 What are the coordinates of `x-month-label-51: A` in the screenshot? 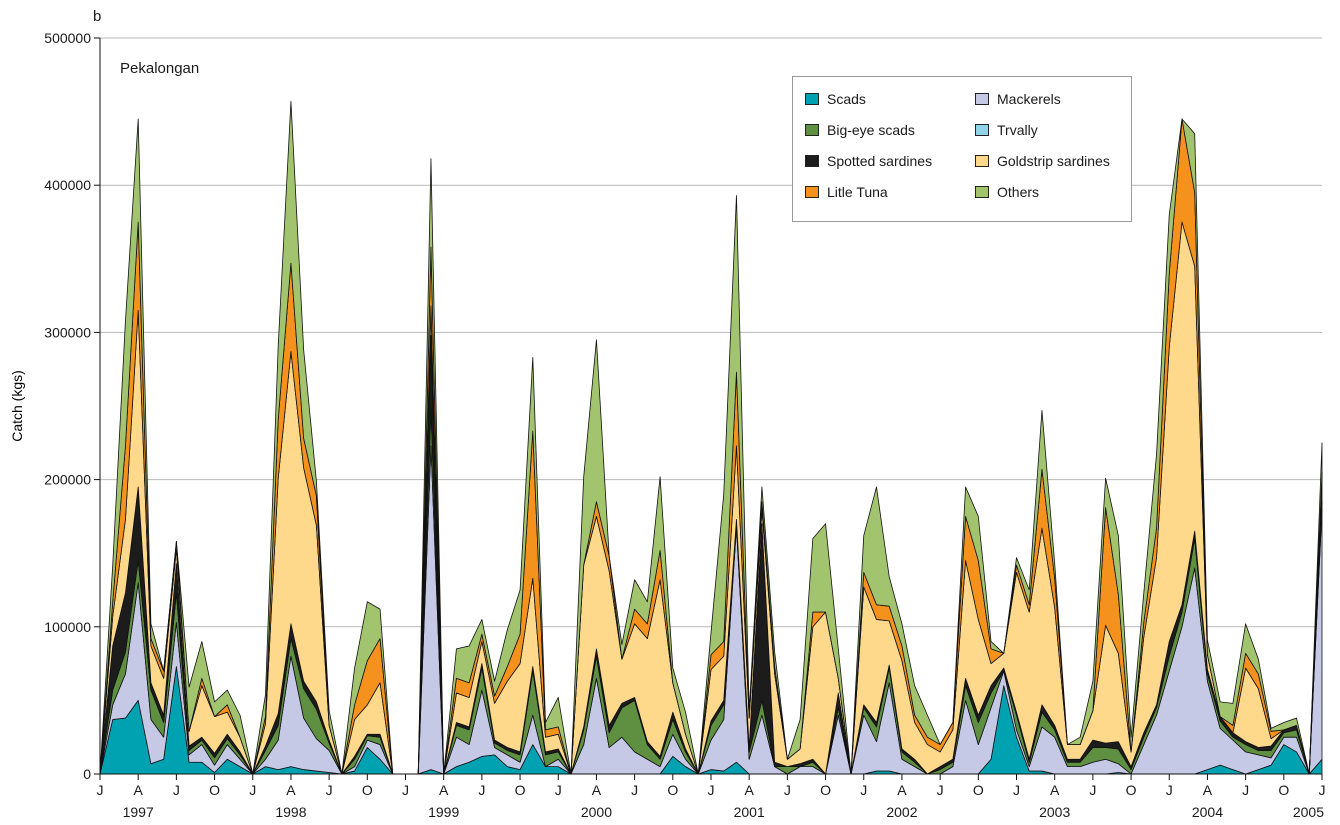 It's located at (750, 790).